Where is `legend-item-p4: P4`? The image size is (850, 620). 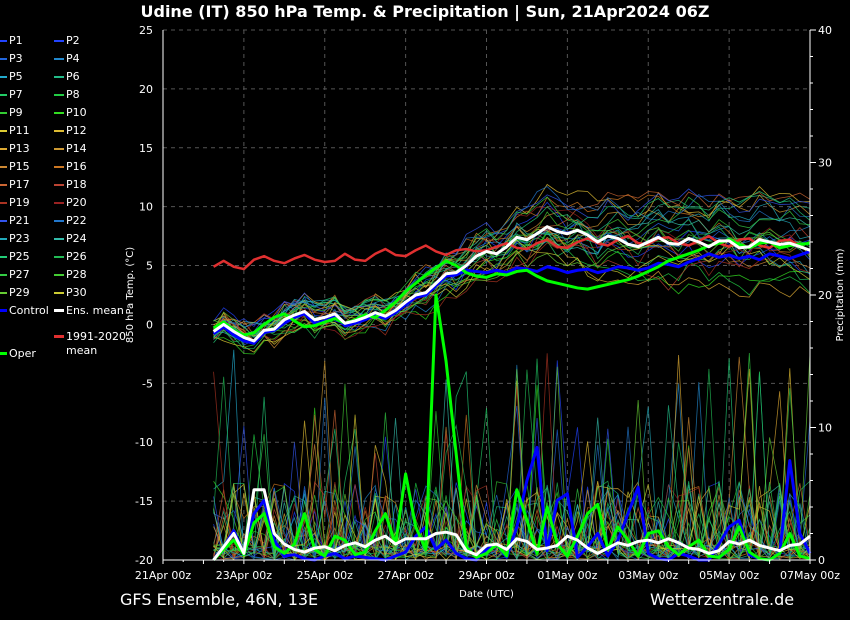 legend-item-p4: P4 is located at coordinates (67, 58).